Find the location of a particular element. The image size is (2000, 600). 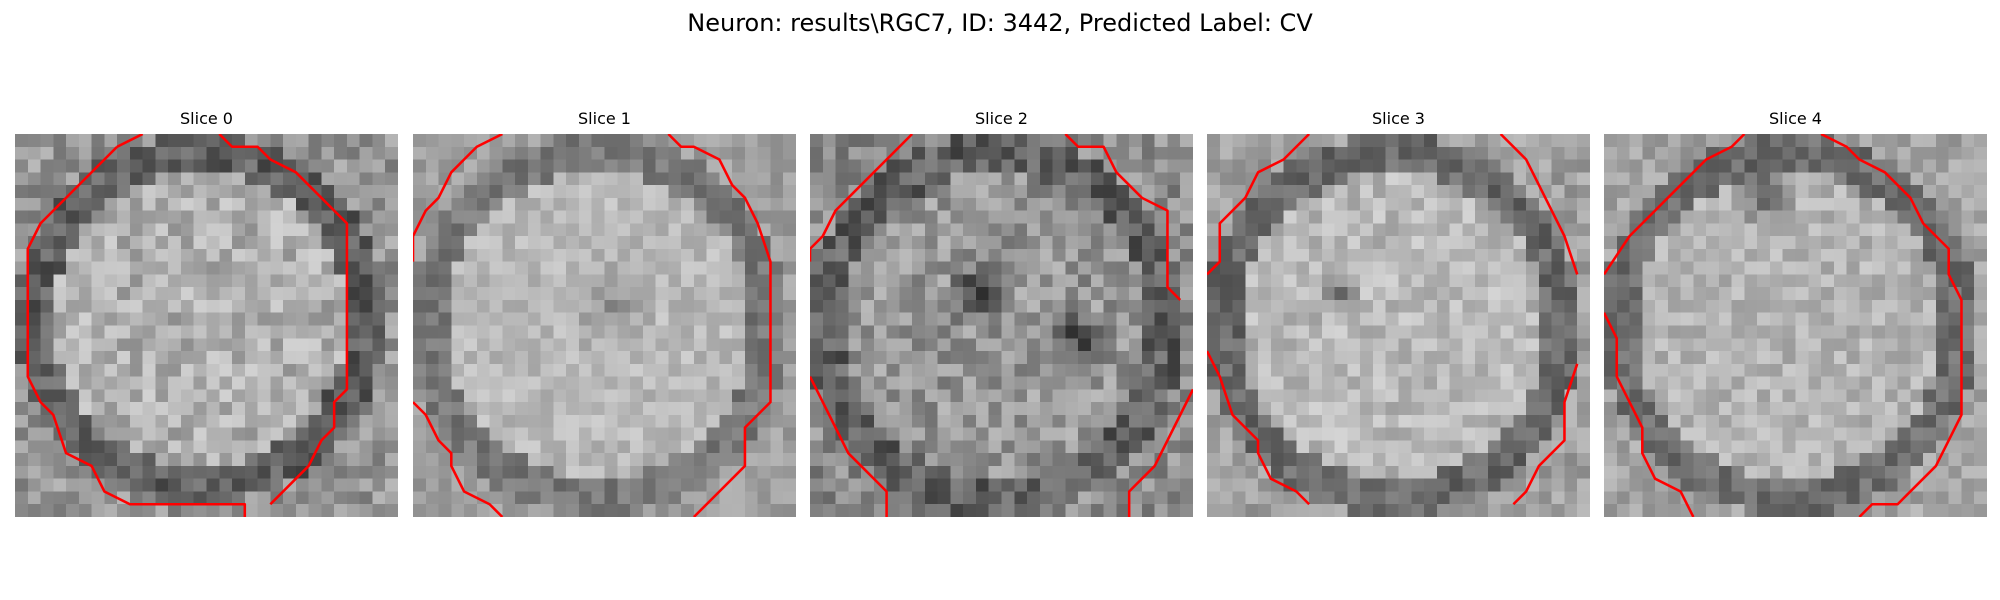

slice-title-2: Slice 2 is located at coordinates (1001, 118).